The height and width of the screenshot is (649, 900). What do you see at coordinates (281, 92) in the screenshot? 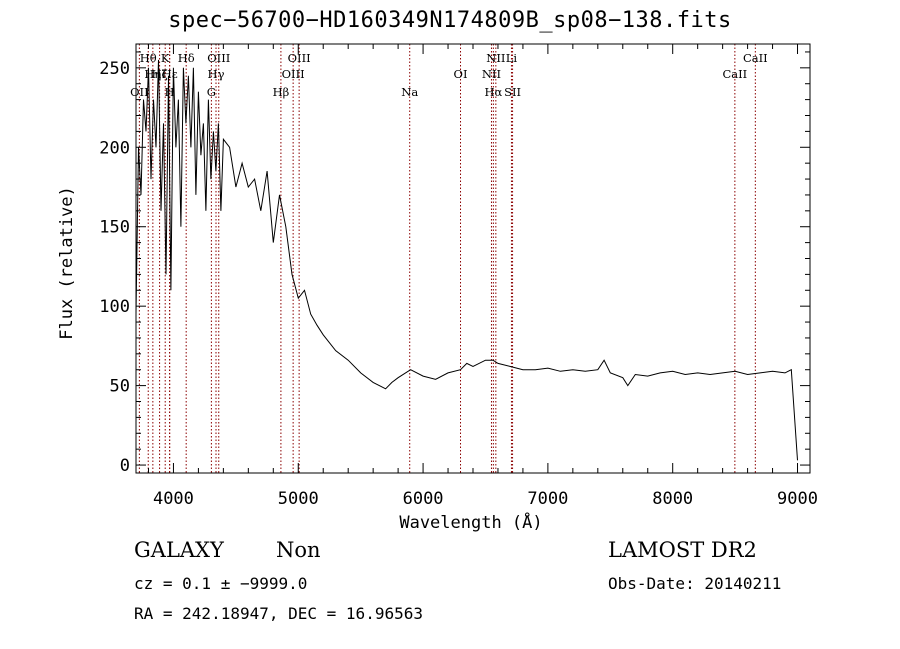
I see `emission-line-label: Hβ` at bounding box center [281, 92].